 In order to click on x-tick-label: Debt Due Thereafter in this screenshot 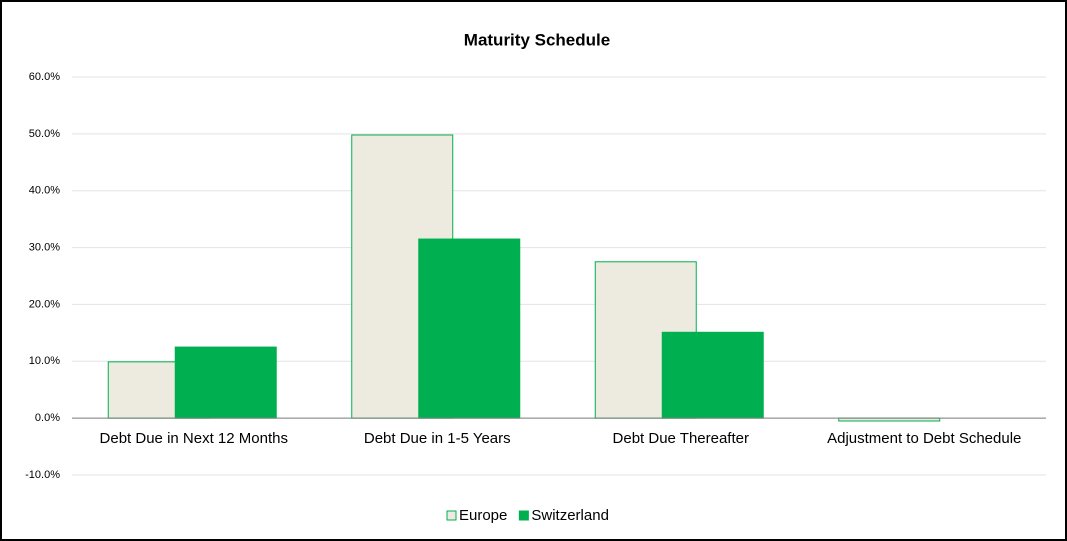, I will do `click(681, 438)`.